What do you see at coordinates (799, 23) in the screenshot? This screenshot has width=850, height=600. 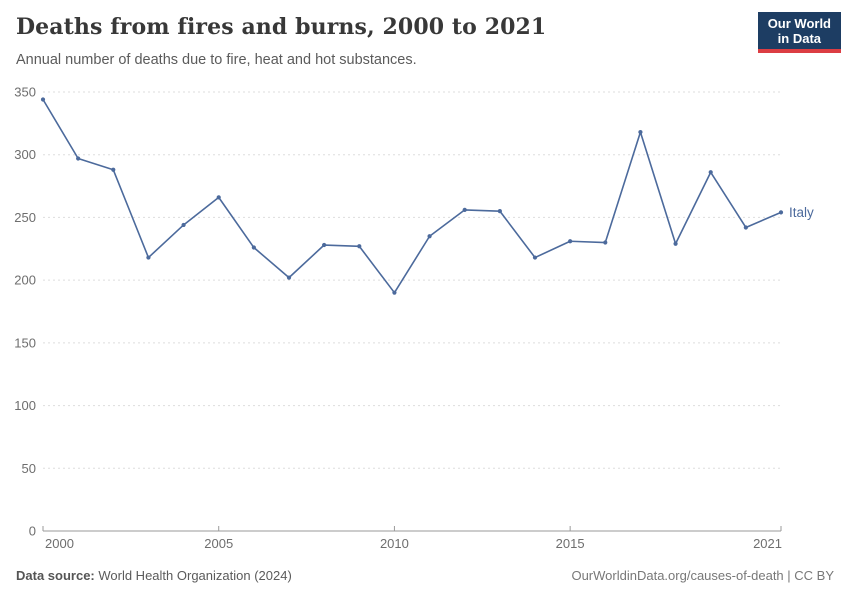 I see `owid-logo-line1: Our World` at bounding box center [799, 23].